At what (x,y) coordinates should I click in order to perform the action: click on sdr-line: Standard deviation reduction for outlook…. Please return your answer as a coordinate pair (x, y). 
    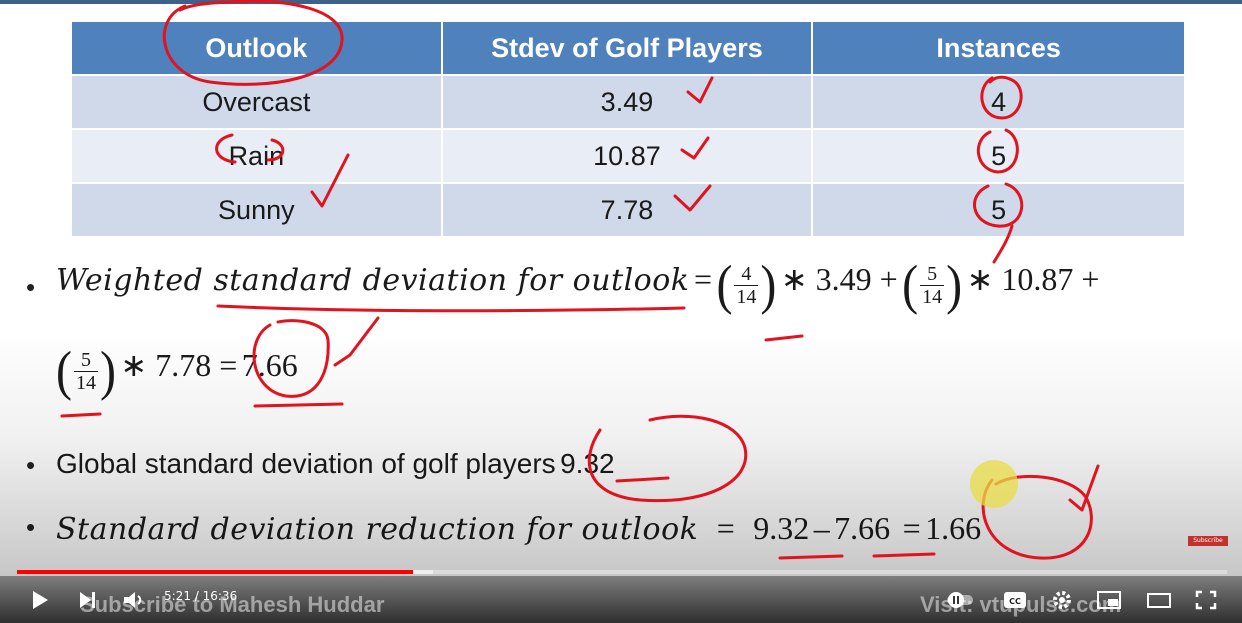
    Looking at the image, I should click on (518, 528).